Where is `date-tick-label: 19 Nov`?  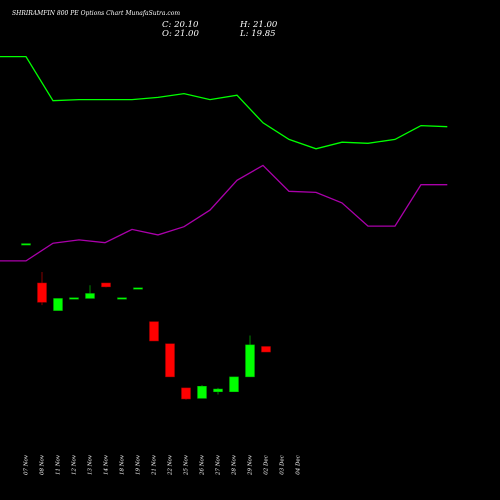 date-tick-label: 19 Nov is located at coordinates (139, 464).